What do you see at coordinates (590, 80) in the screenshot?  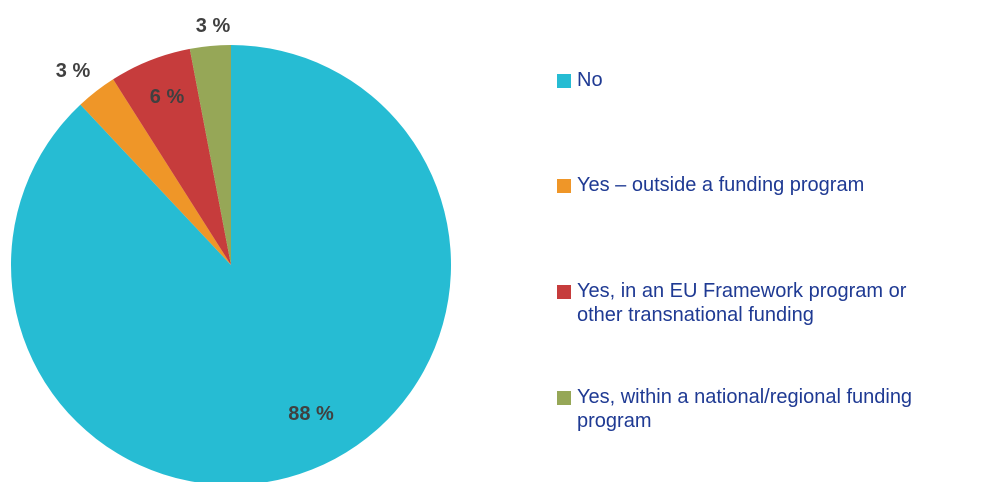 I see `legend-label-no: No` at bounding box center [590, 80].